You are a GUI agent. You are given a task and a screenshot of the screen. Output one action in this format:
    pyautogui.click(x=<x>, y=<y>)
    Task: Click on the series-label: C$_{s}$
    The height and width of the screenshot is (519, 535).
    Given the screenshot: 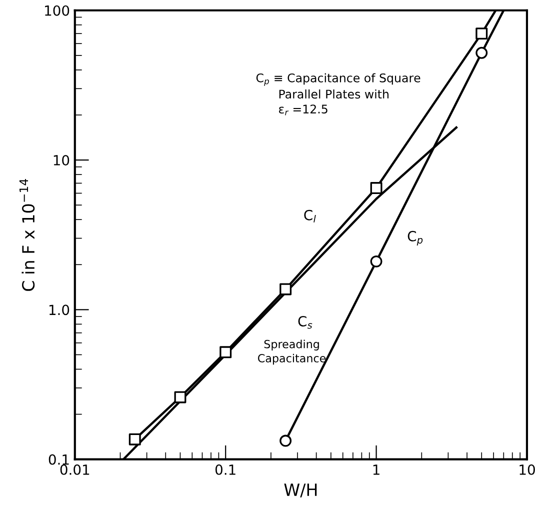 What is the action you would take?
    pyautogui.click(x=305, y=322)
    